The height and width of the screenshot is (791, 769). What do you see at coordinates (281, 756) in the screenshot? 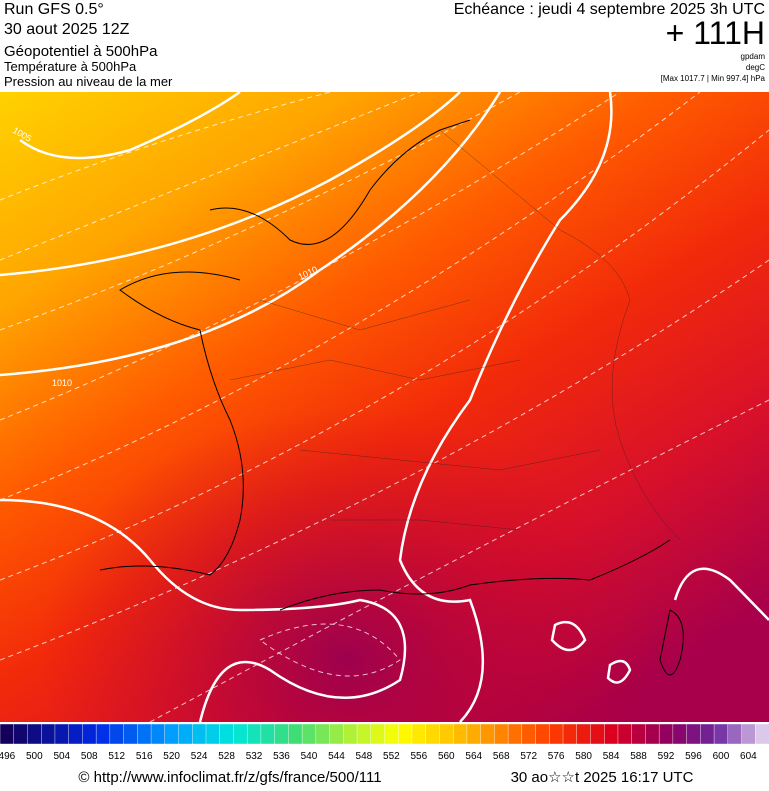
I see `colorbar-label: 536` at bounding box center [281, 756].